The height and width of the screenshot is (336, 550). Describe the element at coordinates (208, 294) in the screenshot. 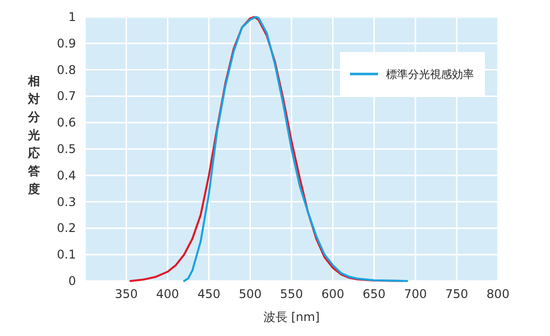

I see `x-tick-label: 450` at that location.